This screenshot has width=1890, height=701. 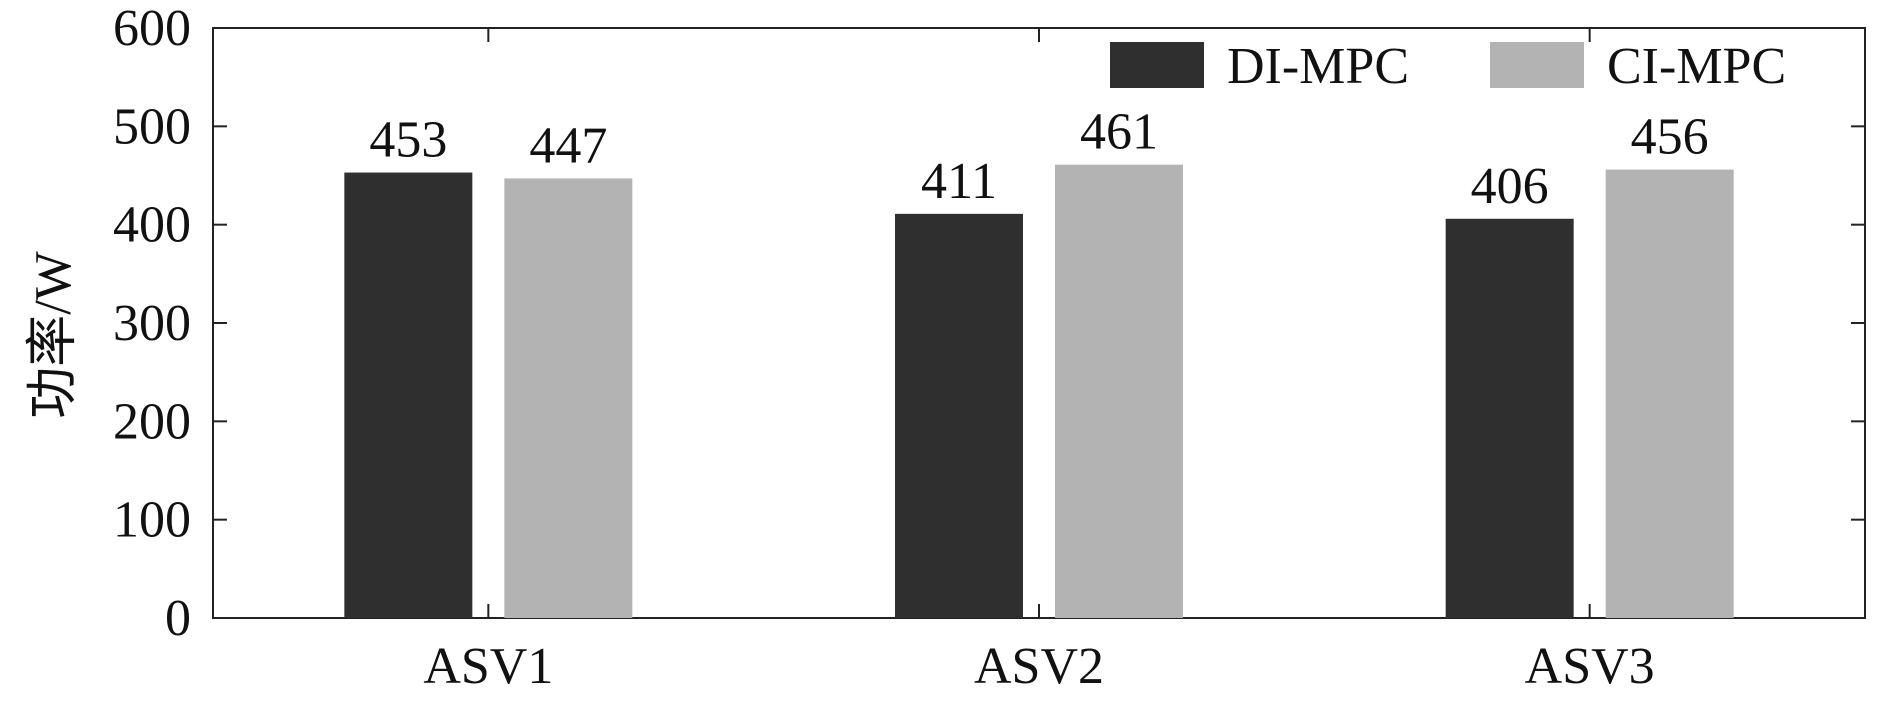 I want to click on y-tick-label: 300, so click(x=152, y=323).